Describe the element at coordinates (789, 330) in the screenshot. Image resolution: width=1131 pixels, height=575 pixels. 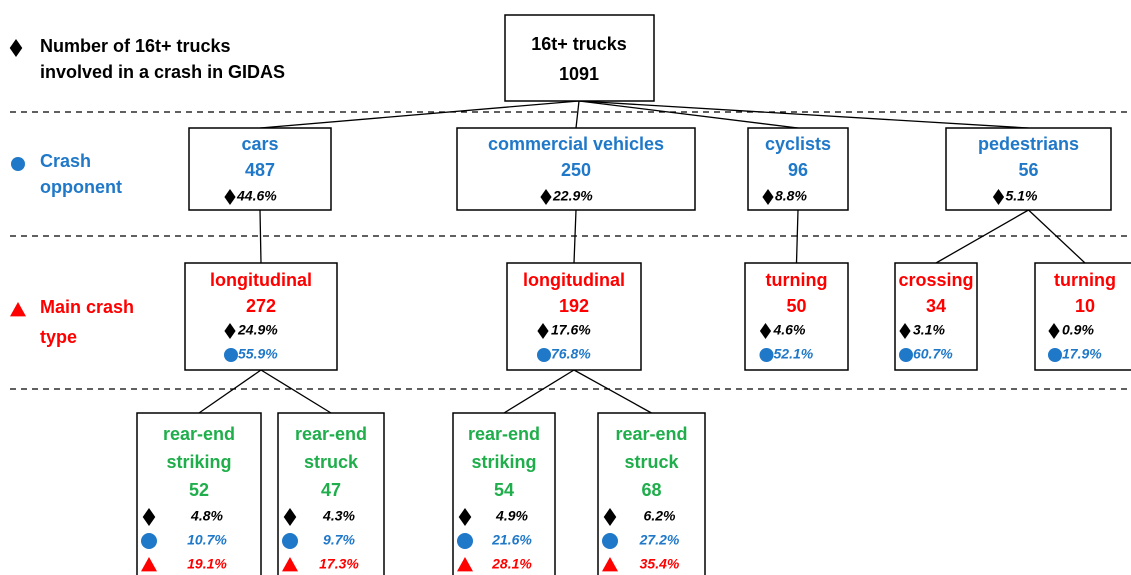
I see `label: 4.6%` at that location.